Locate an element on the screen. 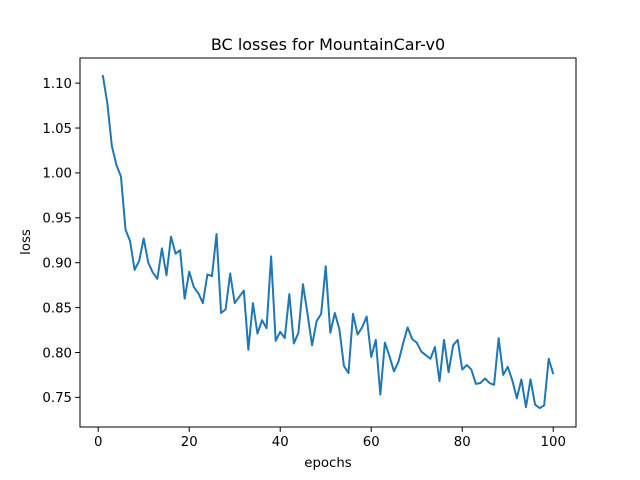 This screenshot has height=480, width=640. x-tick-label: 40 is located at coordinates (280, 442).